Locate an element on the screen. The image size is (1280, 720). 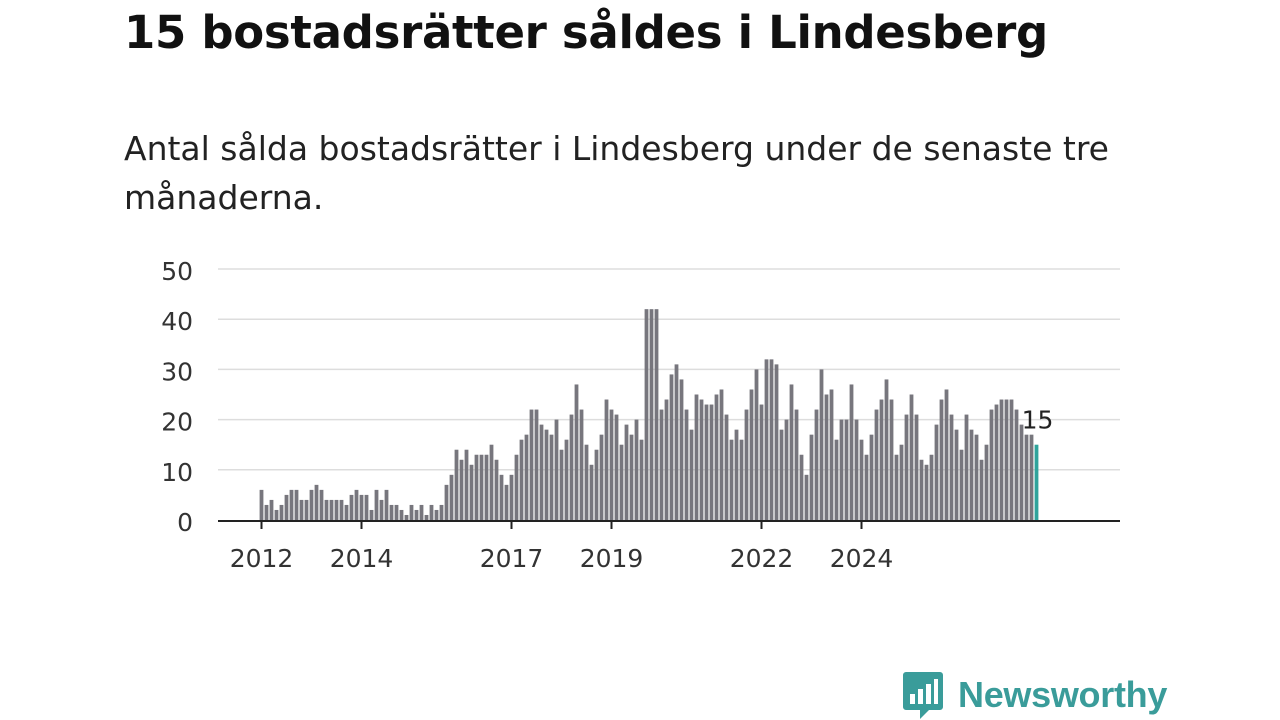
y-tick-label: 10 is located at coordinates (177, 472).